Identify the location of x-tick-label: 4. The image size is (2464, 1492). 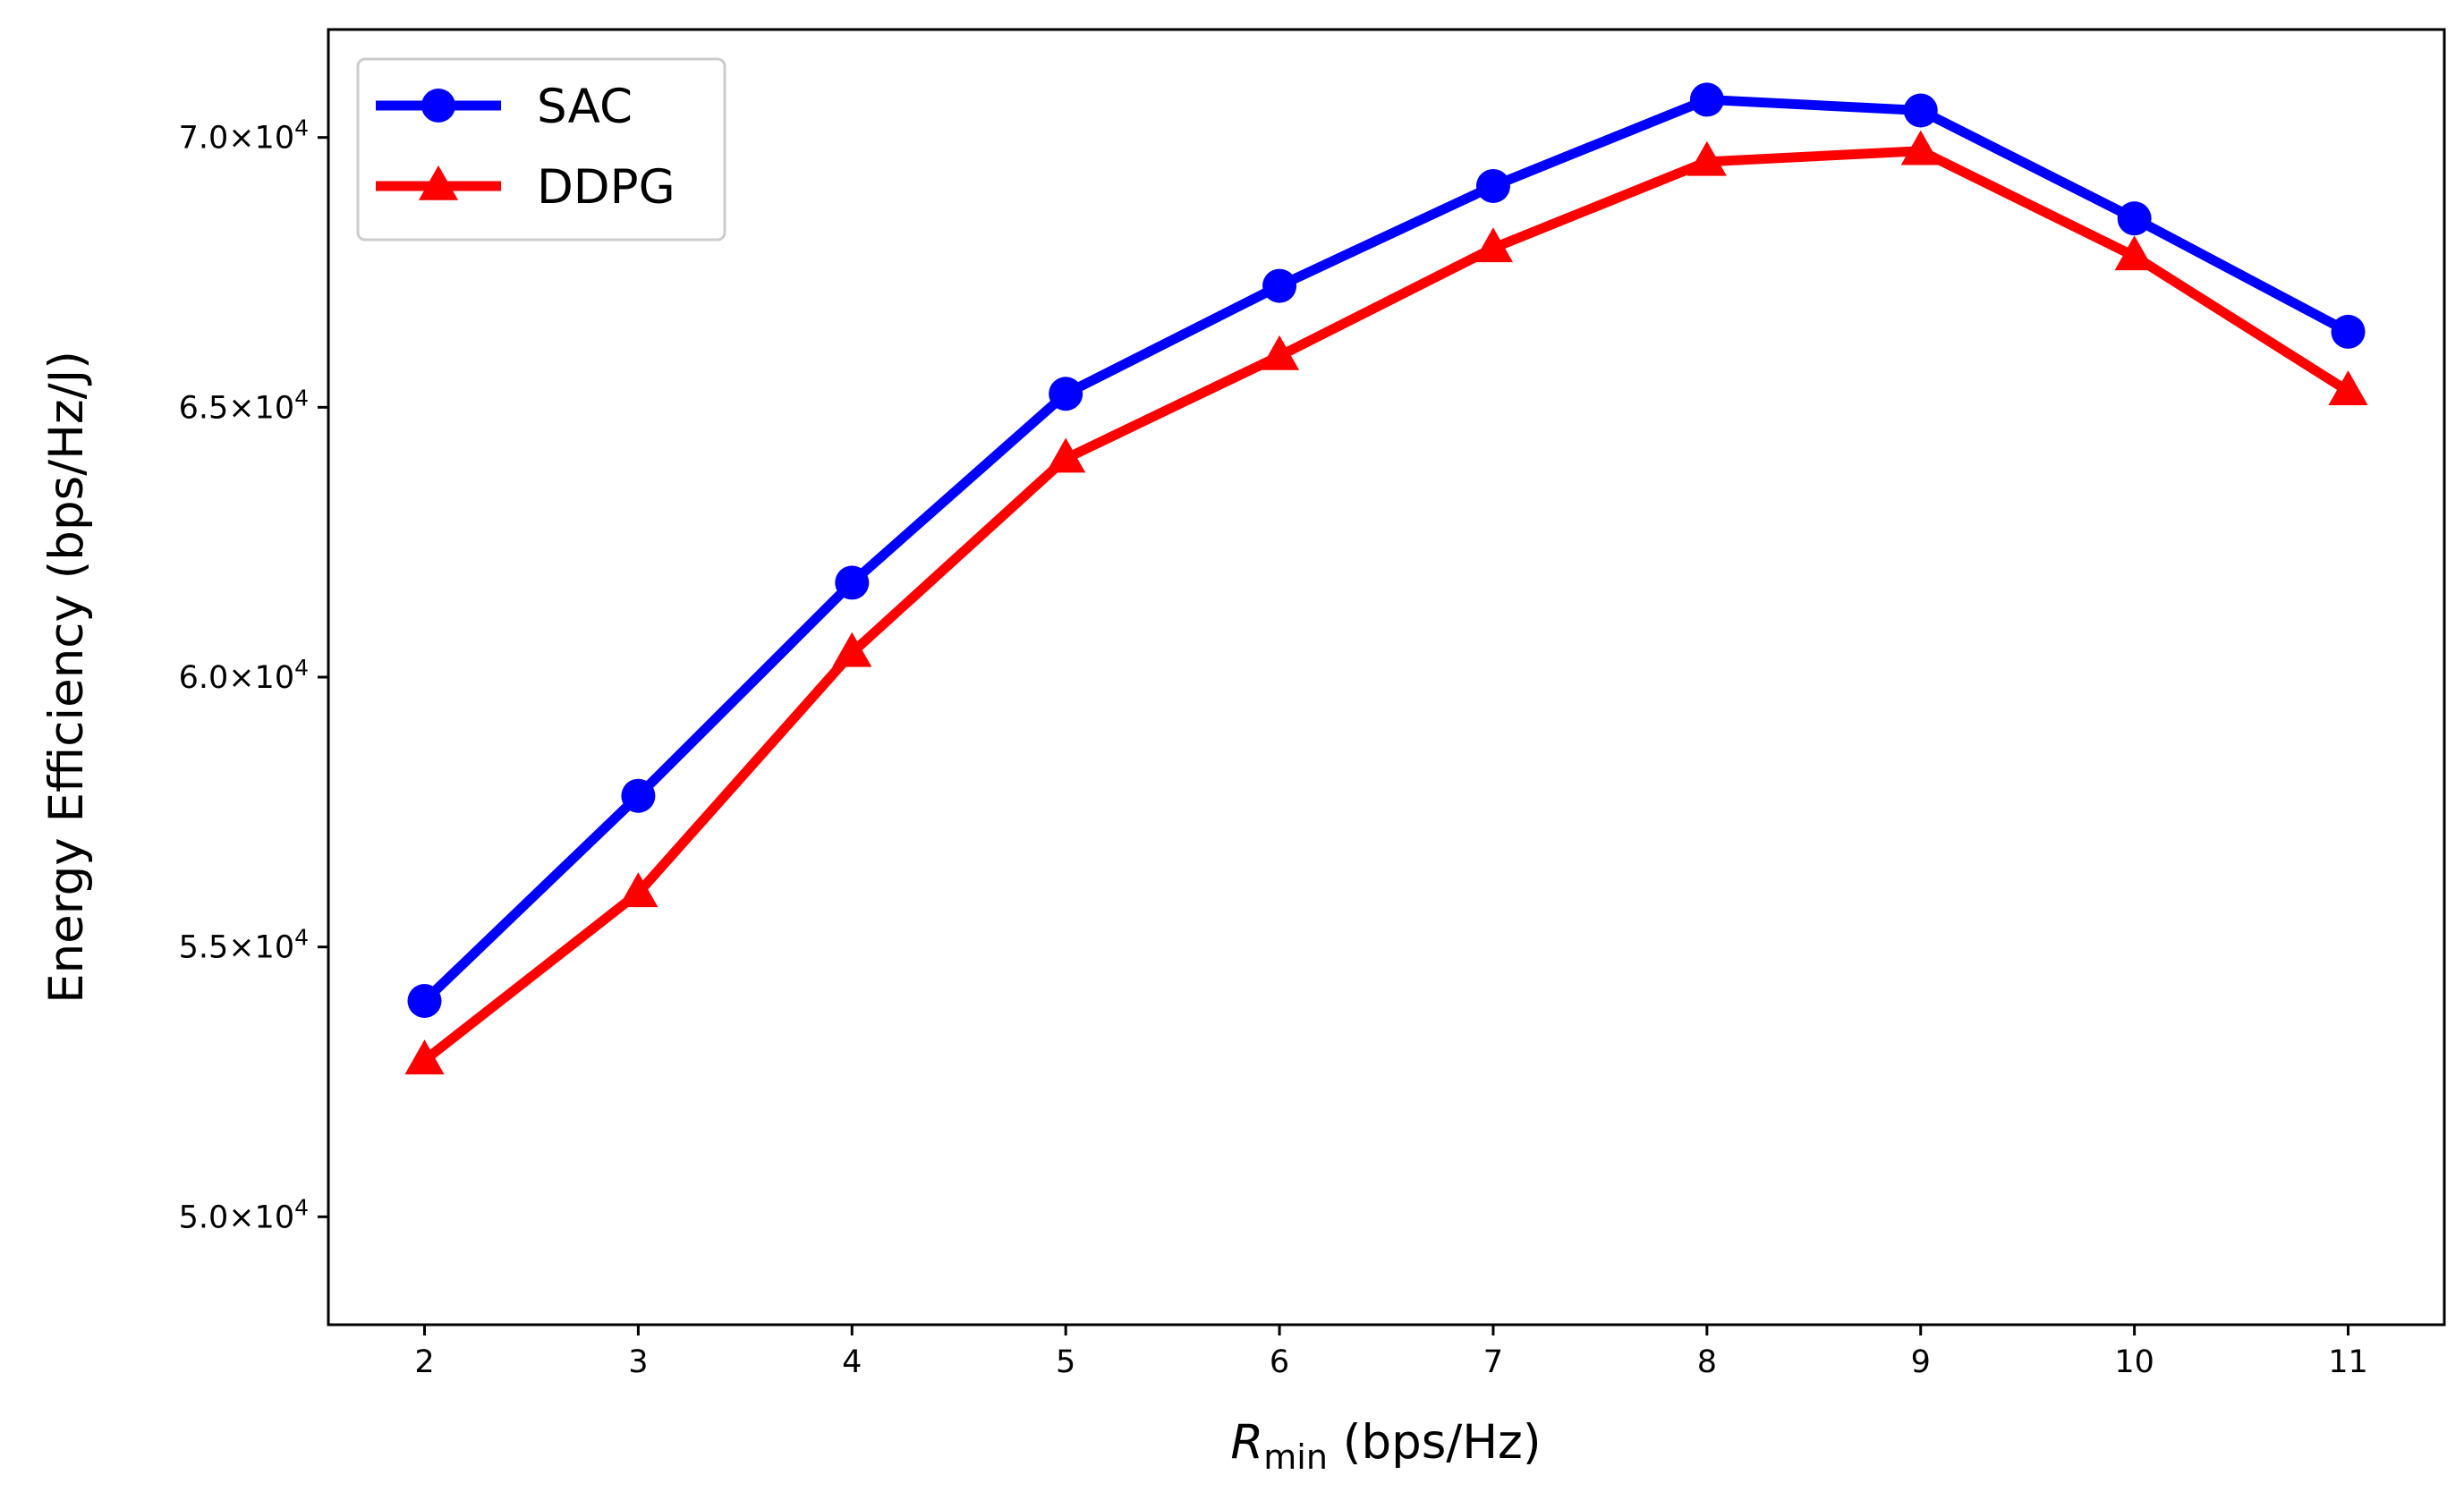
(852, 1362).